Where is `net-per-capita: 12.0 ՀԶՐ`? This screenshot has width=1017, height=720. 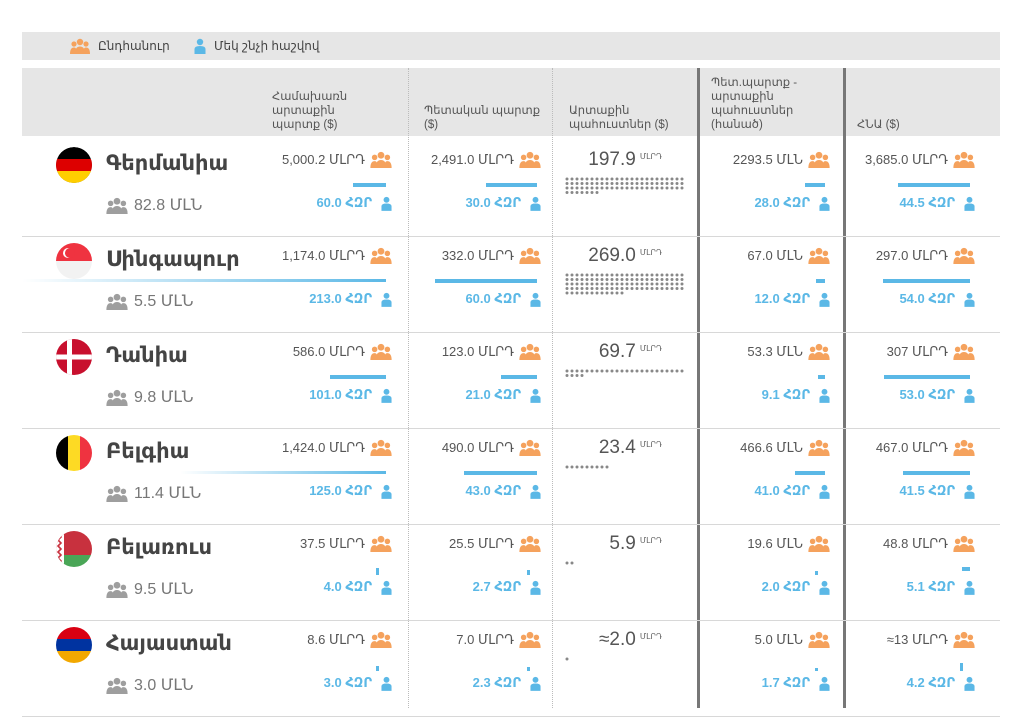
net-per-capita: 12.0 ՀԶՐ is located at coordinates (755, 299).